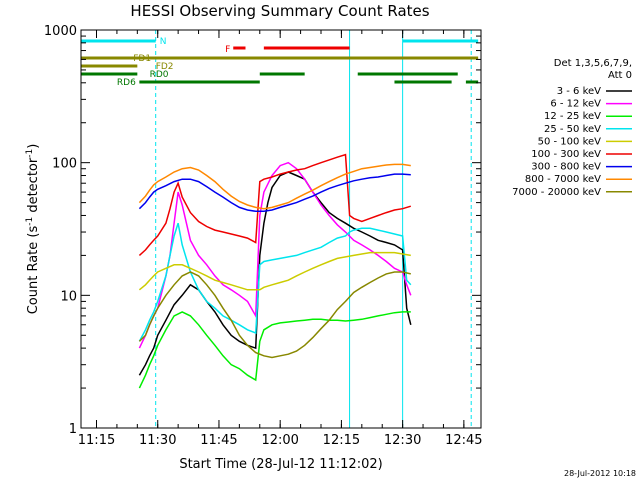 The width and height of the screenshot is (640, 480). Describe the element at coordinates (575, 104) in the screenshot. I see `legend-entry-label: 6 - 12 keV` at that location.